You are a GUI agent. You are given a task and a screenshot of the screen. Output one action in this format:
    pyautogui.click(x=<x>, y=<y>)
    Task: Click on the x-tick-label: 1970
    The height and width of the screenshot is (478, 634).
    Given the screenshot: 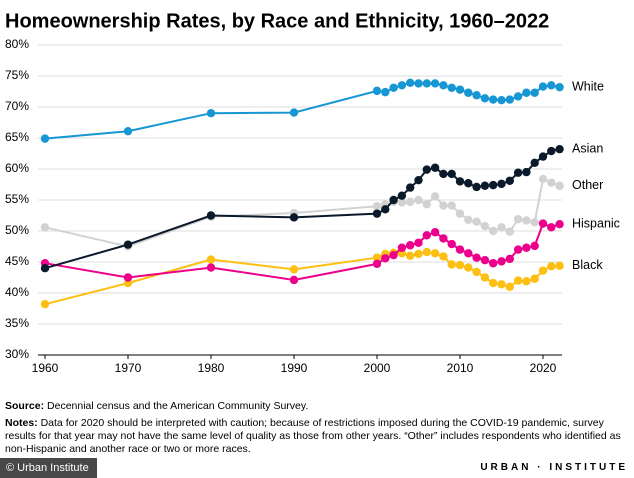 What is the action you would take?
    pyautogui.click(x=128, y=368)
    